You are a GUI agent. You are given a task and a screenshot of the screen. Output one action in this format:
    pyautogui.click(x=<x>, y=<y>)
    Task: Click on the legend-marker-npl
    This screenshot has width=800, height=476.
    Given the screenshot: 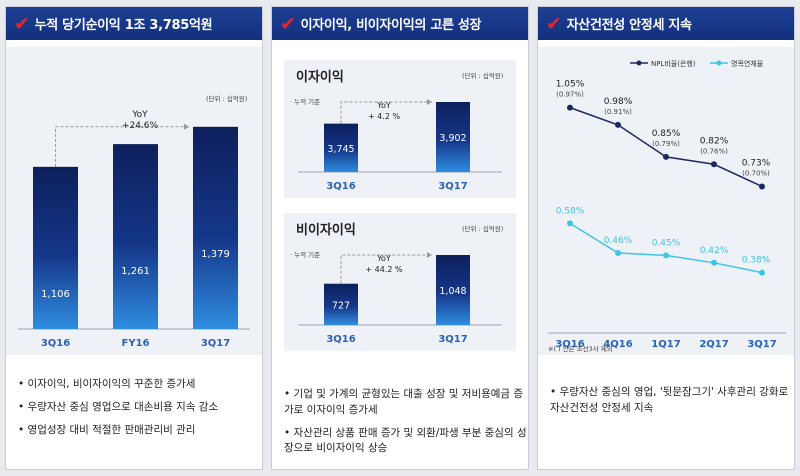 What is the action you would take?
    pyautogui.click(x=639, y=63)
    